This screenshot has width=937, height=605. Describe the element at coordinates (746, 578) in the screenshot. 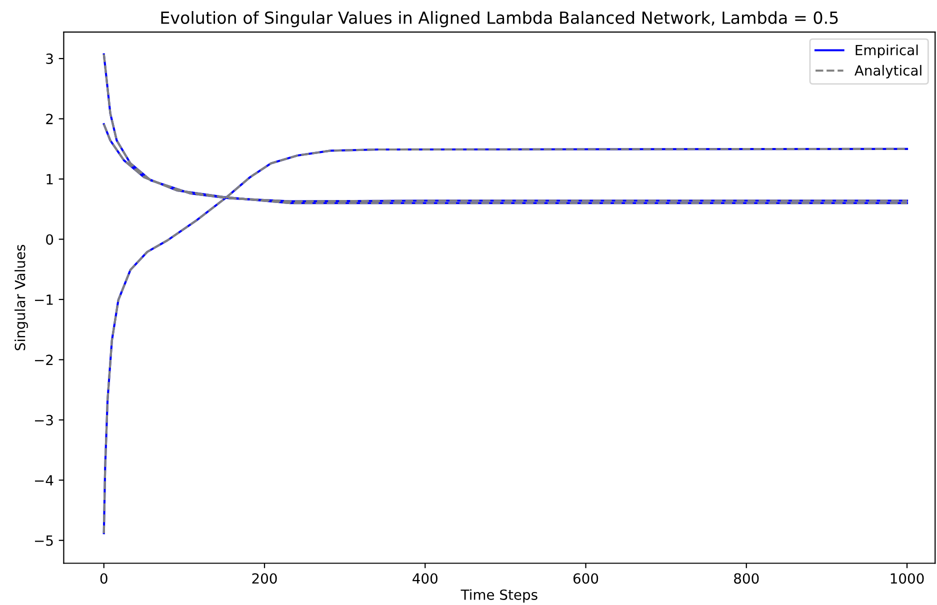

I see `x-tick-label: 800` at that location.